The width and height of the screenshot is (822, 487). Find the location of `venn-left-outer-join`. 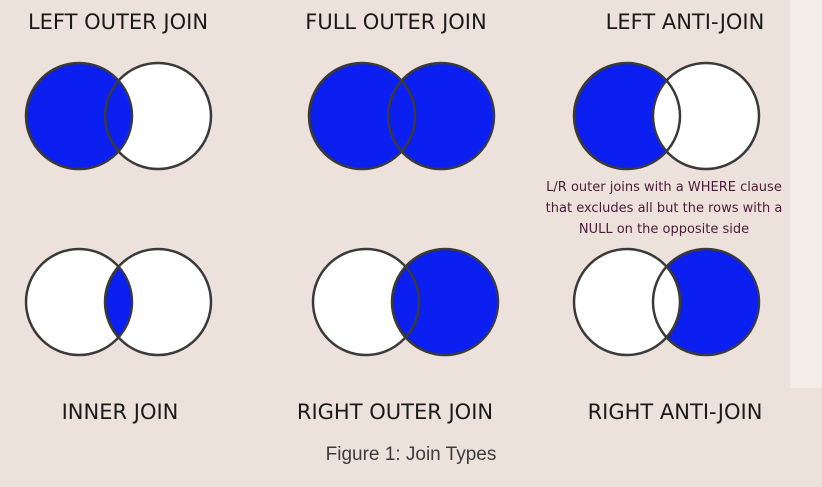

venn-left-outer-join is located at coordinates (118, 116).